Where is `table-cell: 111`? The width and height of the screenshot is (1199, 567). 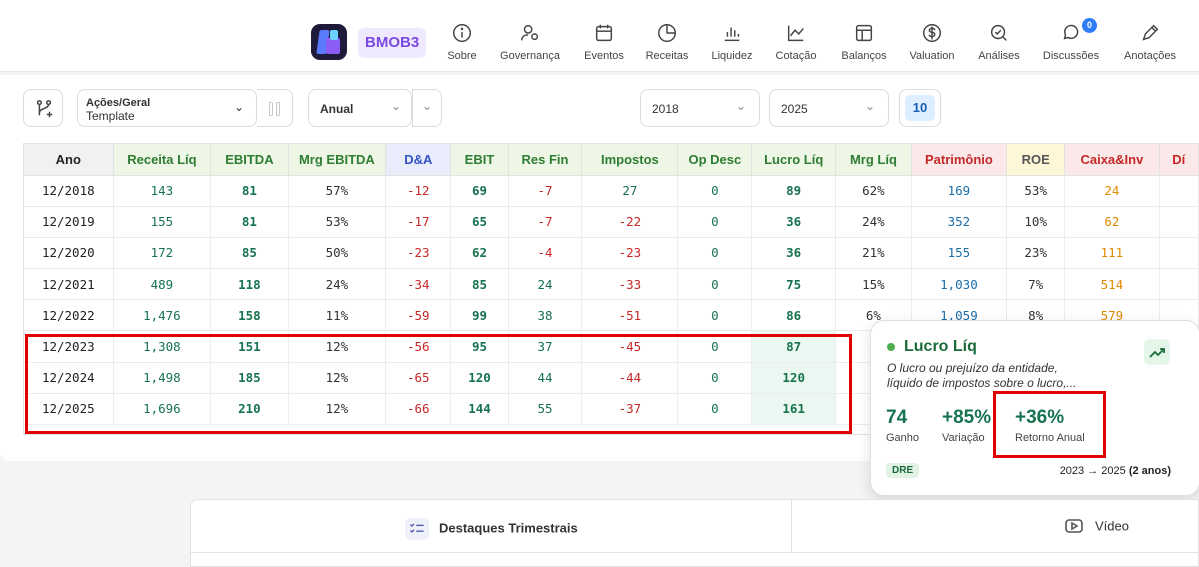
table-cell: 111 is located at coordinates (1112, 253).